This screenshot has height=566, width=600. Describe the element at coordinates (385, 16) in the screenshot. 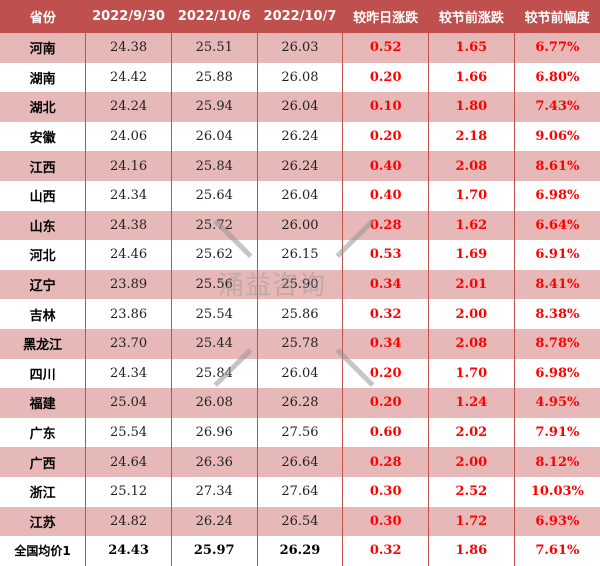

I see `column-header: 较昨日涨跌` at that location.